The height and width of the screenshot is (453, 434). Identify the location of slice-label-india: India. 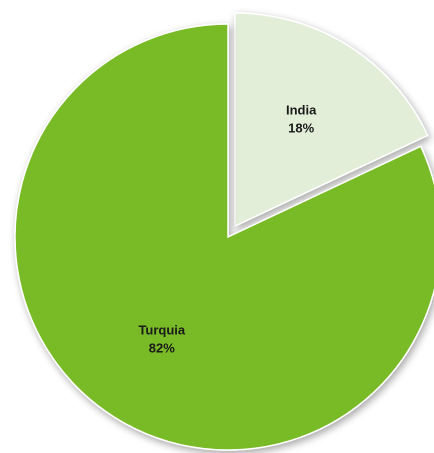
(301, 110).